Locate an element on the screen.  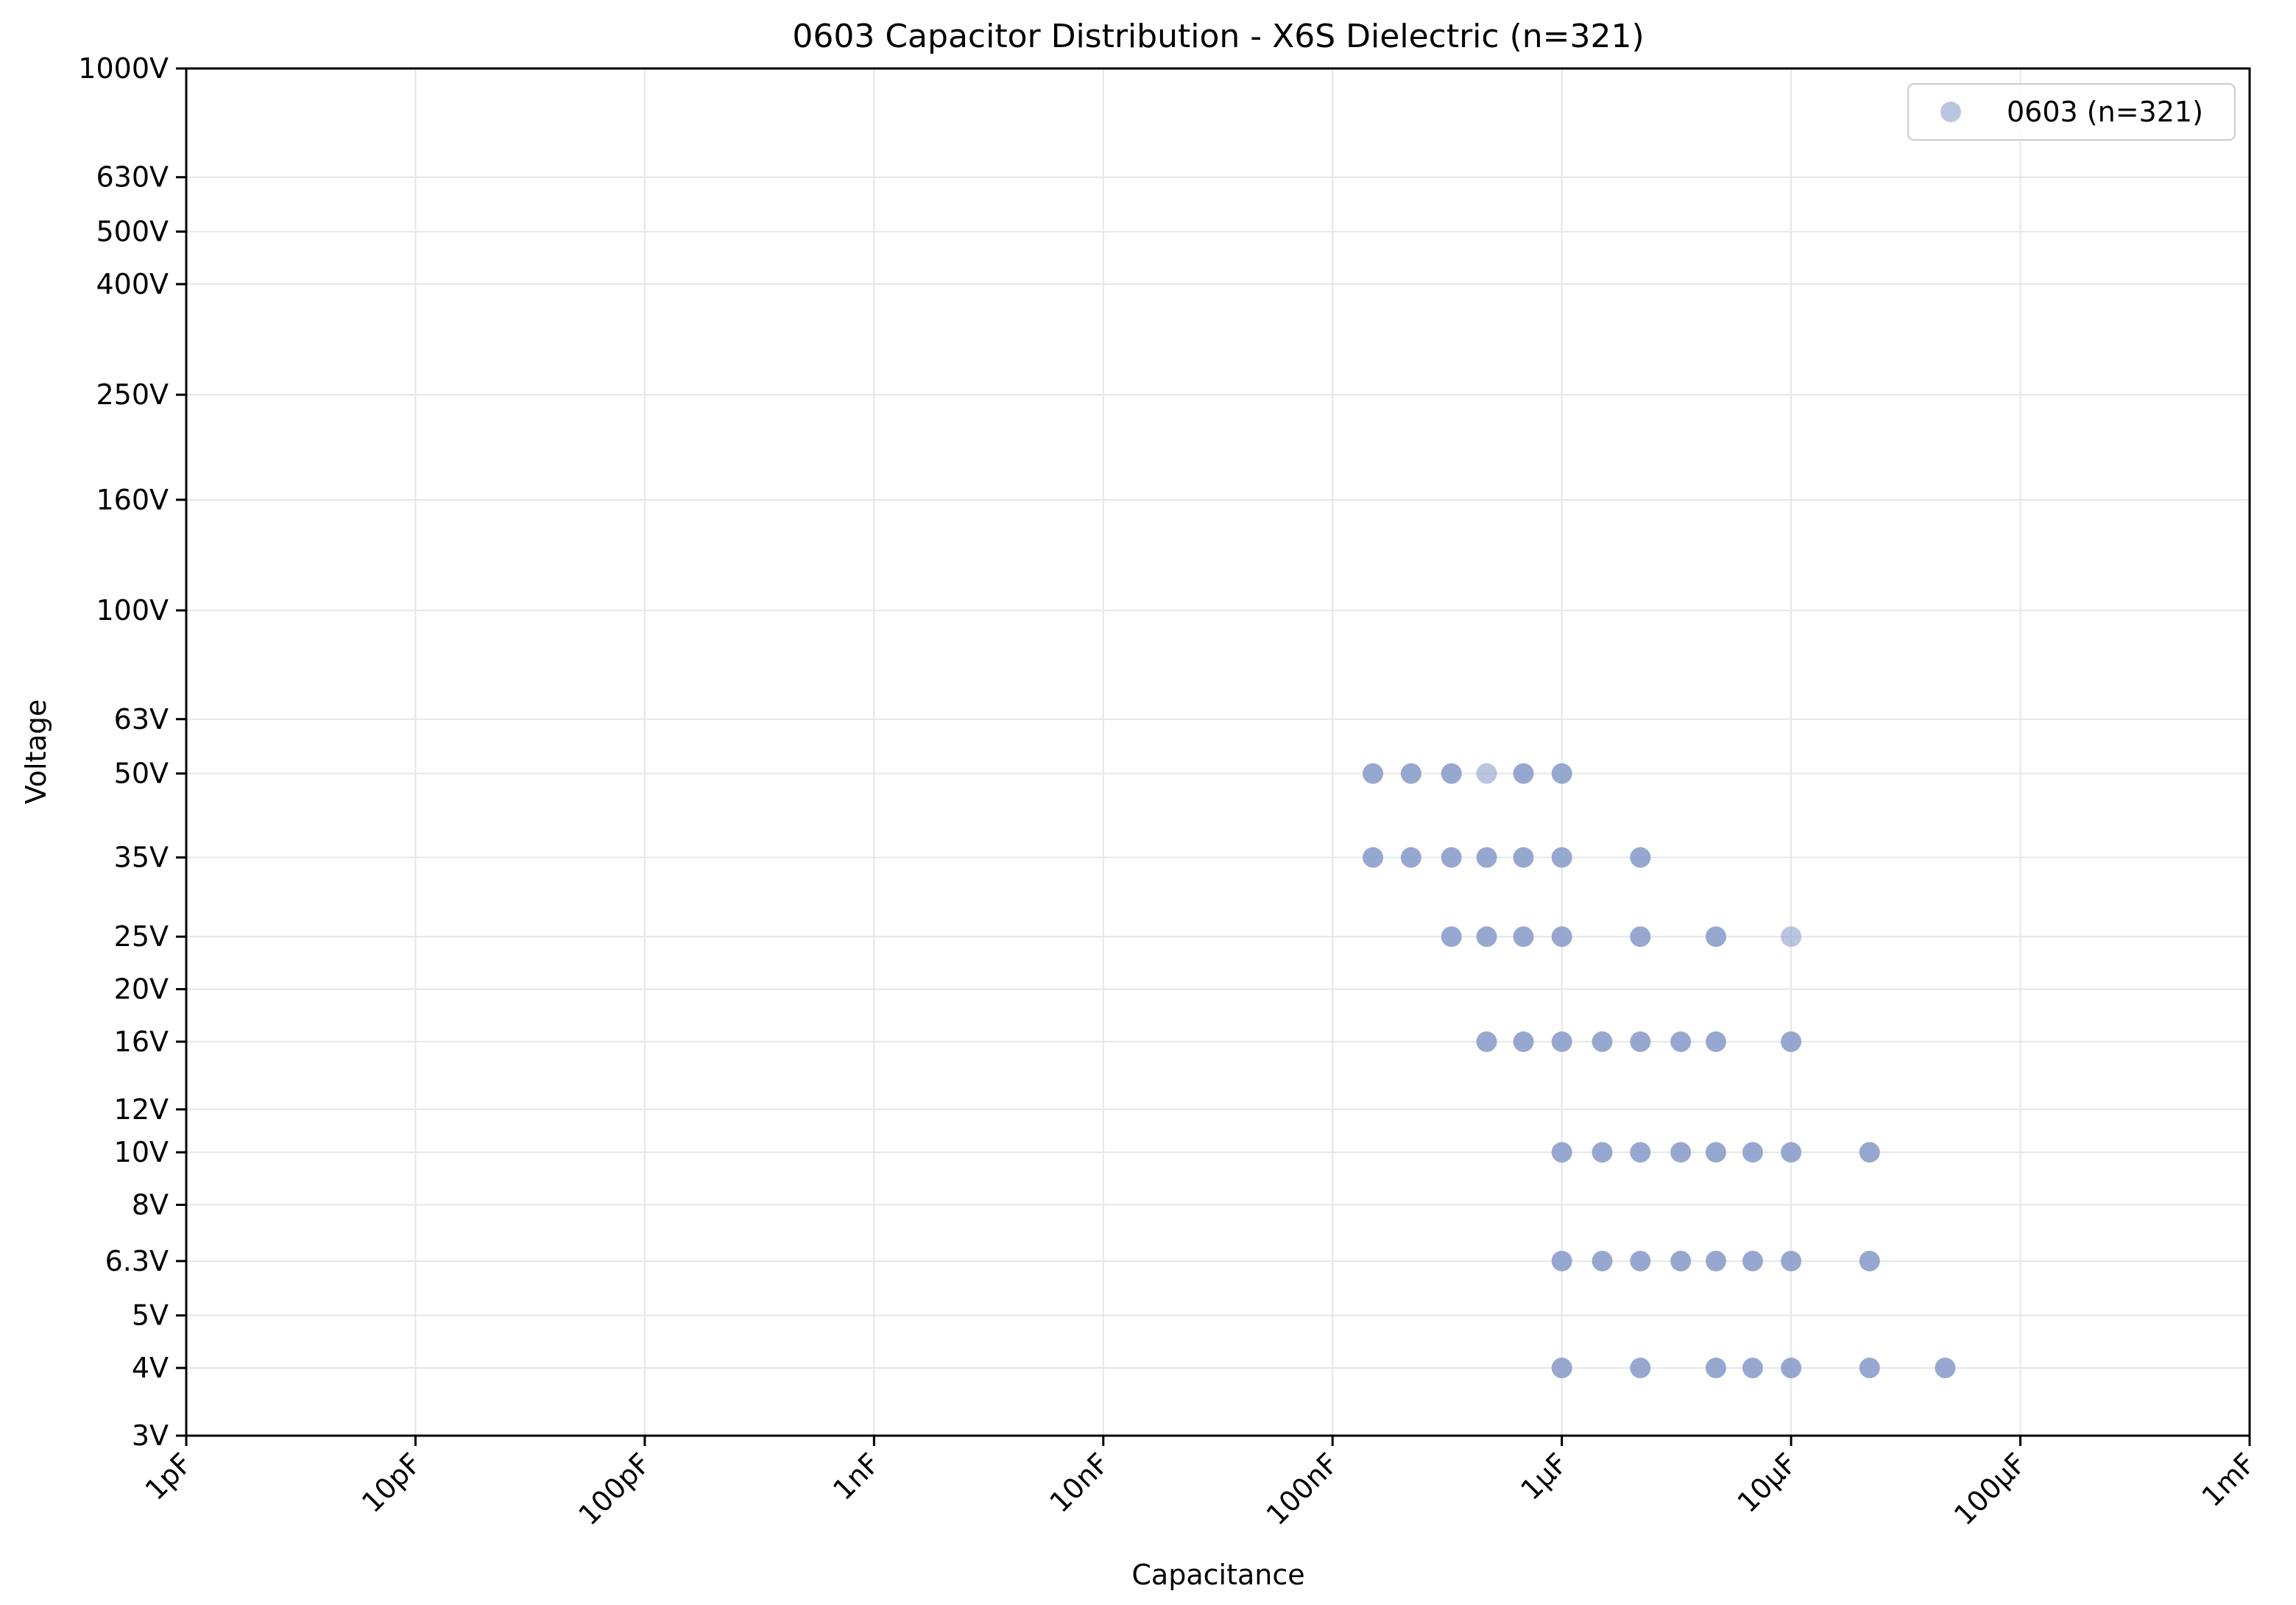
y-axis-label: Voltage is located at coordinates (36, 752).